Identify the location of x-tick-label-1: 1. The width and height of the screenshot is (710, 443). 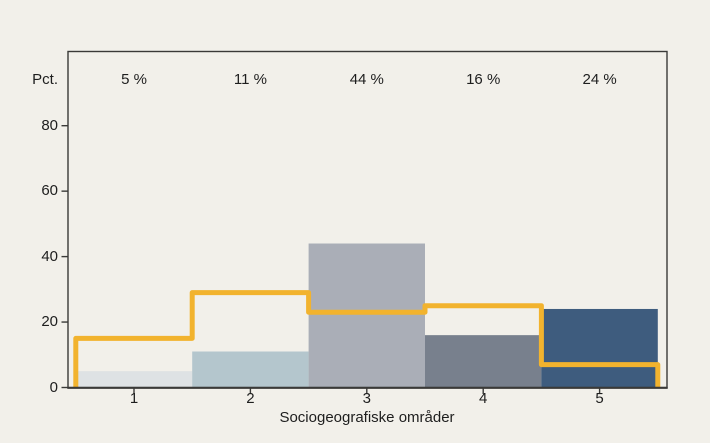
(134, 398).